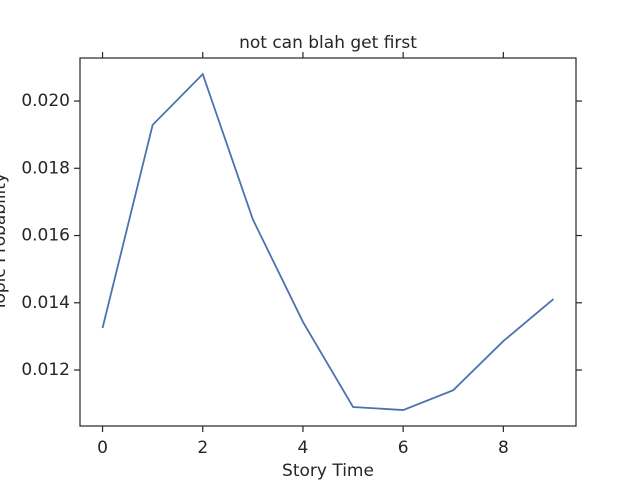 The width and height of the screenshot is (640, 480). I want to click on x-tick-label: 6, so click(403, 448).